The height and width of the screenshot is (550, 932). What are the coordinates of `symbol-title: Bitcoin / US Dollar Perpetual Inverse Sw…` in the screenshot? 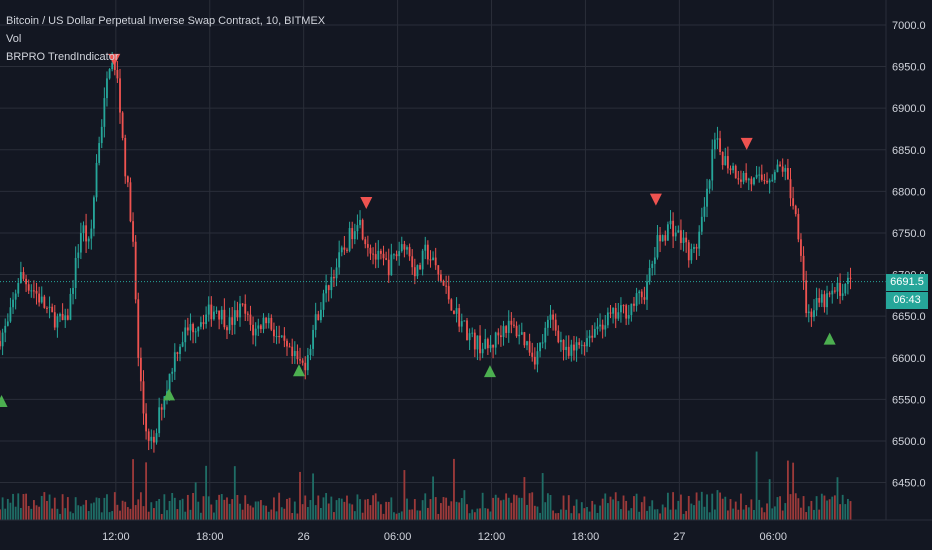 It's located at (166, 21).